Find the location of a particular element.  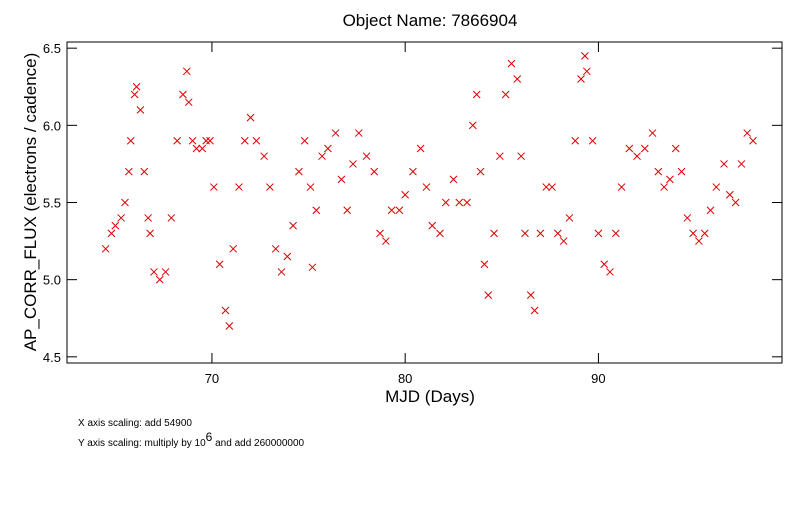

axis-scaling-note: X axis scaling: add 54900 is located at coordinates (135, 423).